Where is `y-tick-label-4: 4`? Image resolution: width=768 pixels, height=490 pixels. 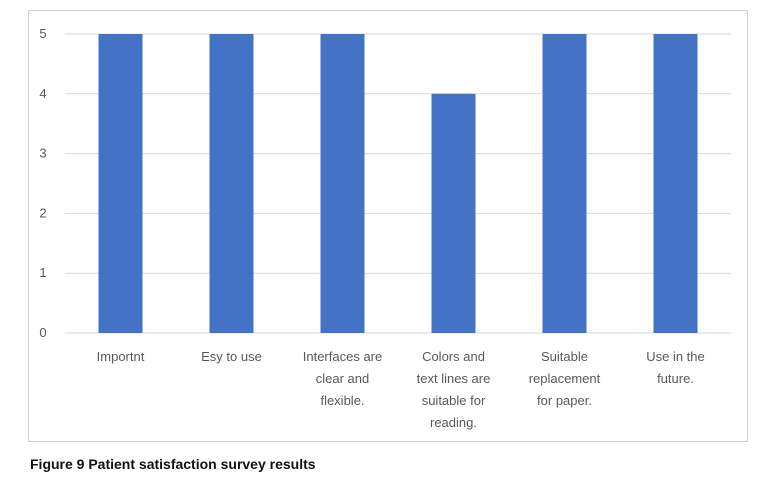 y-tick-label-4: 4 is located at coordinates (42, 93).